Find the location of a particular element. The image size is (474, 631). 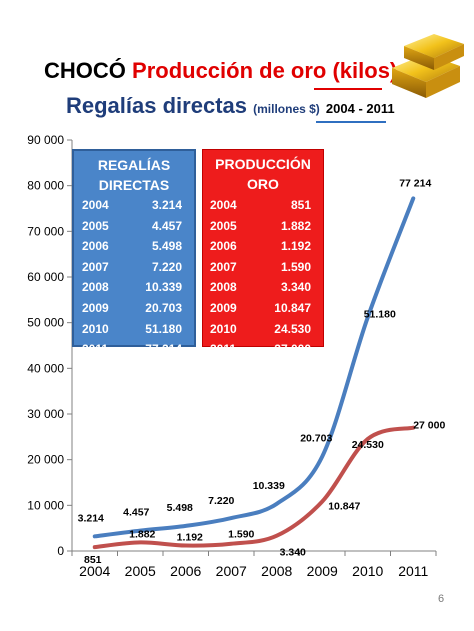

produccion-row-2010: 2010 24.530 is located at coordinates (263, 329).